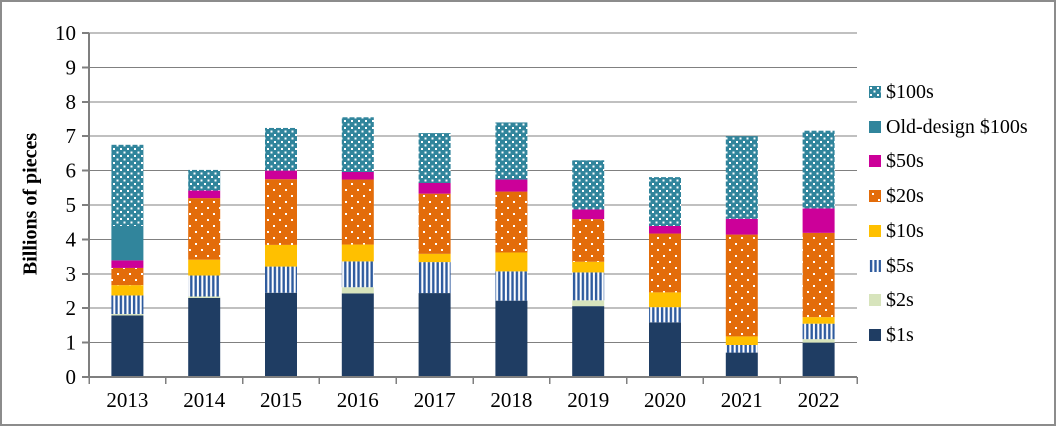  I want to click on bar-segment-2015-5s, so click(281, 279).